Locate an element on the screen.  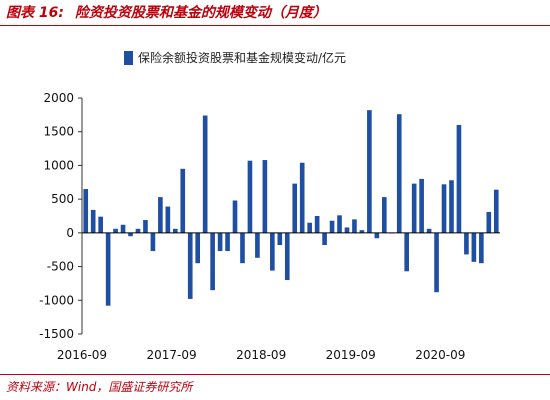
chart-title: 险资投资股票和基金的规模变动（月度） is located at coordinates (200, 13).